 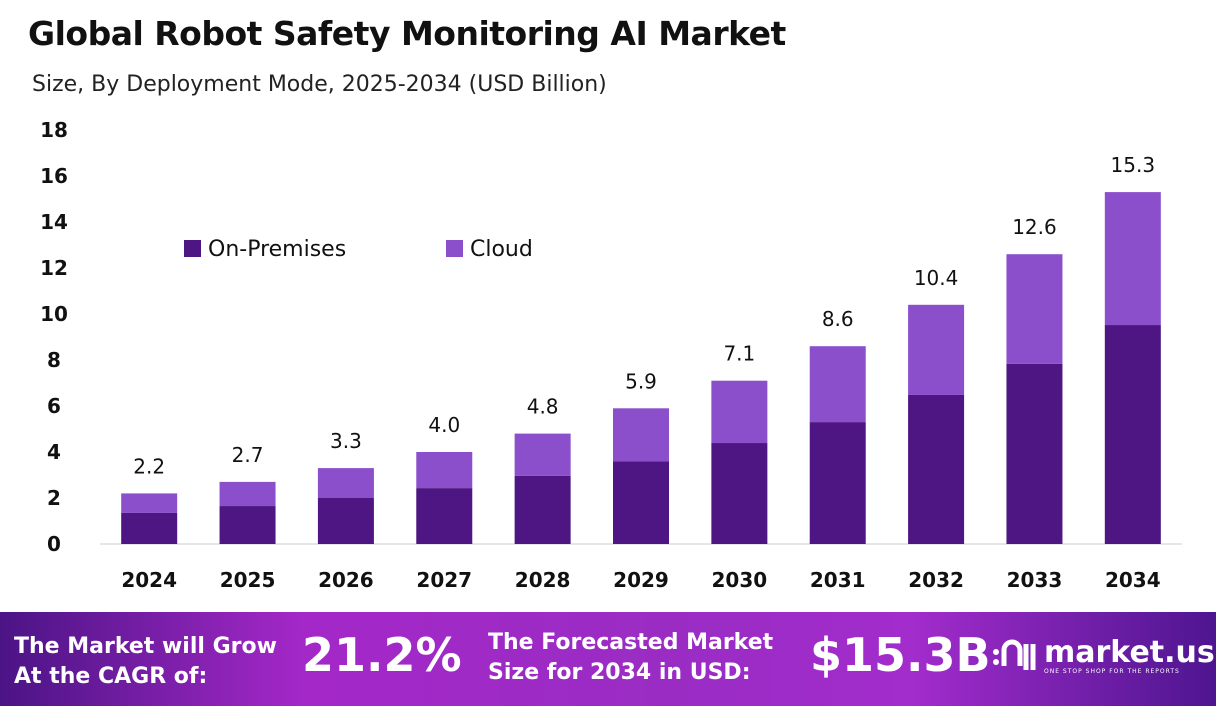 I want to click on y-tick-label: 6, so click(x=54, y=406).